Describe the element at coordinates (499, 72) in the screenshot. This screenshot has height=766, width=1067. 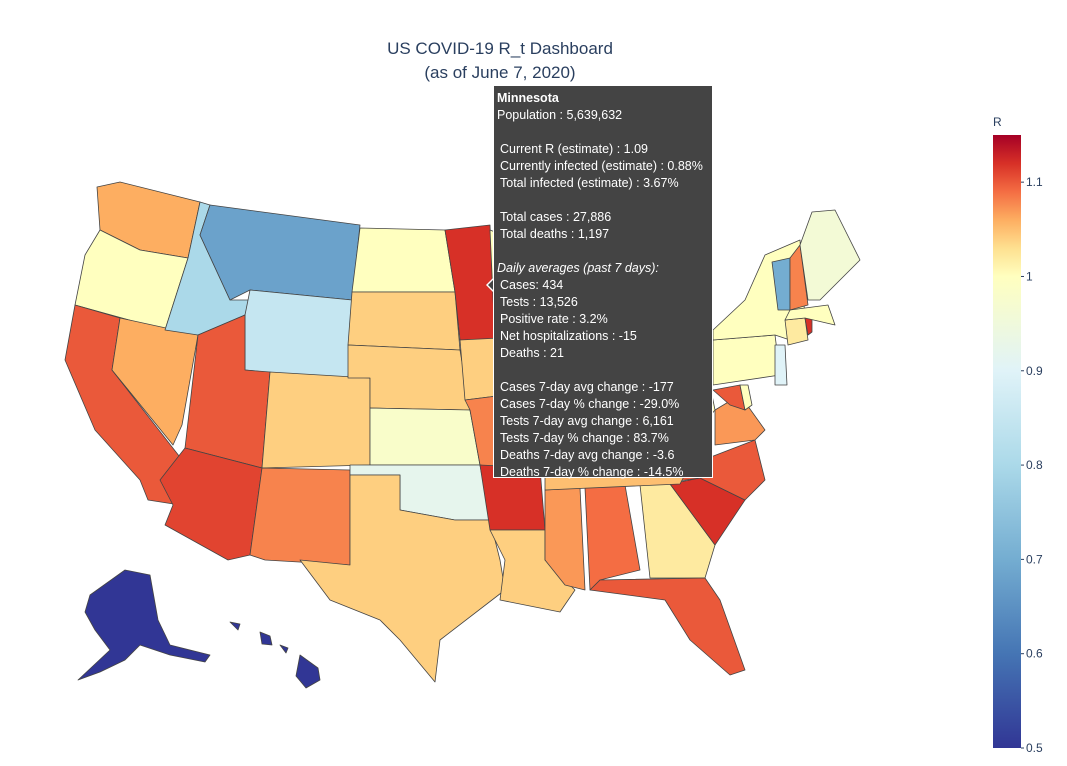
I see `chart-subtitle: (as of June 7, 2020)` at that location.